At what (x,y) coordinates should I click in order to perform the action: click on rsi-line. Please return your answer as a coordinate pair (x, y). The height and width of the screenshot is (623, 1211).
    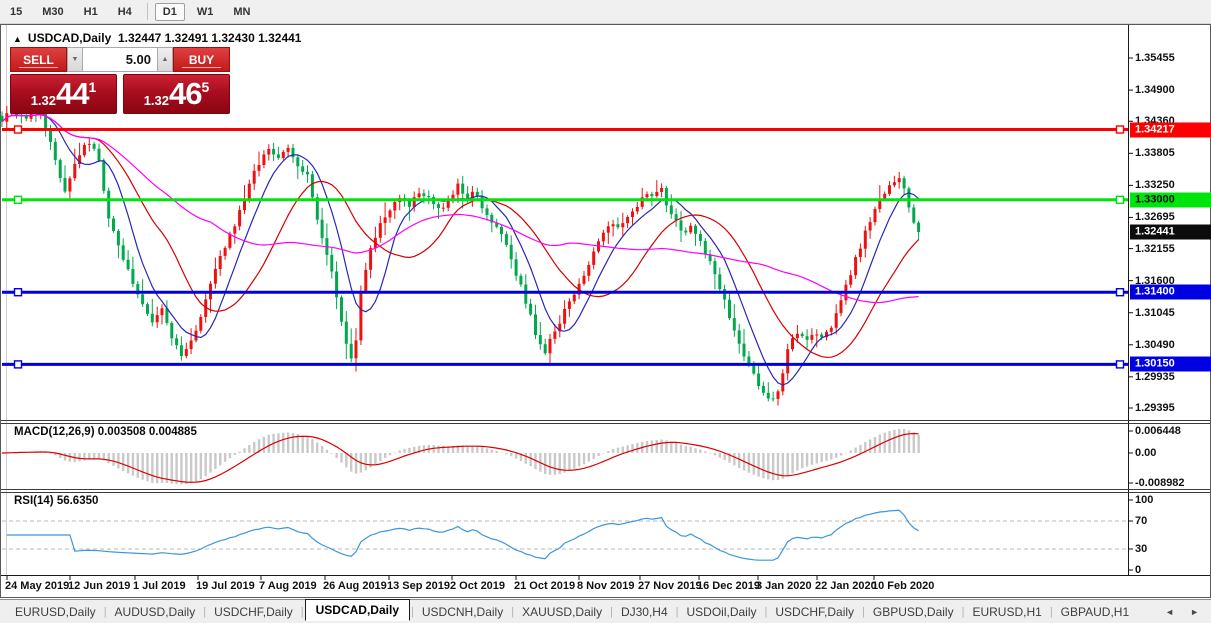
    Looking at the image, I should click on (462, 535).